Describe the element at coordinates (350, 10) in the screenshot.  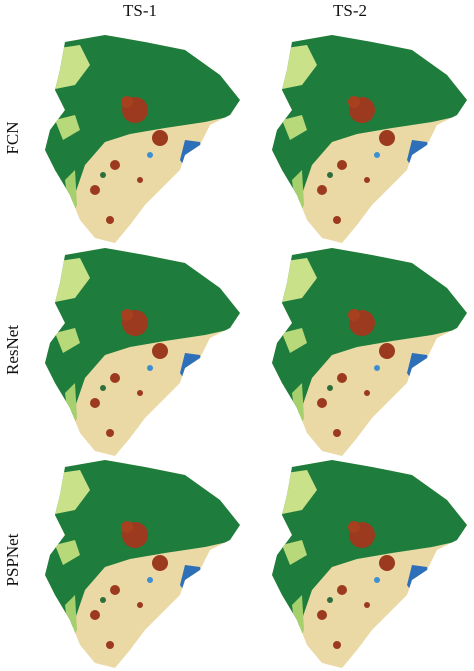
I see `column-label: TS-2` at that location.